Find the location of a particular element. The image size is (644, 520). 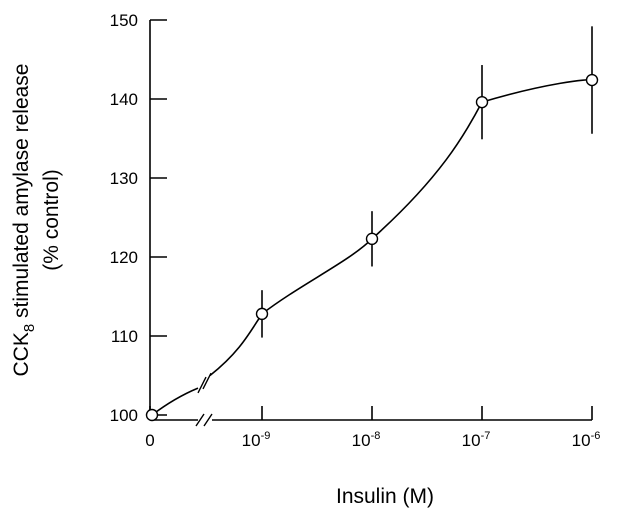

y-tick-label: 110 is located at coordinates (124, 336).